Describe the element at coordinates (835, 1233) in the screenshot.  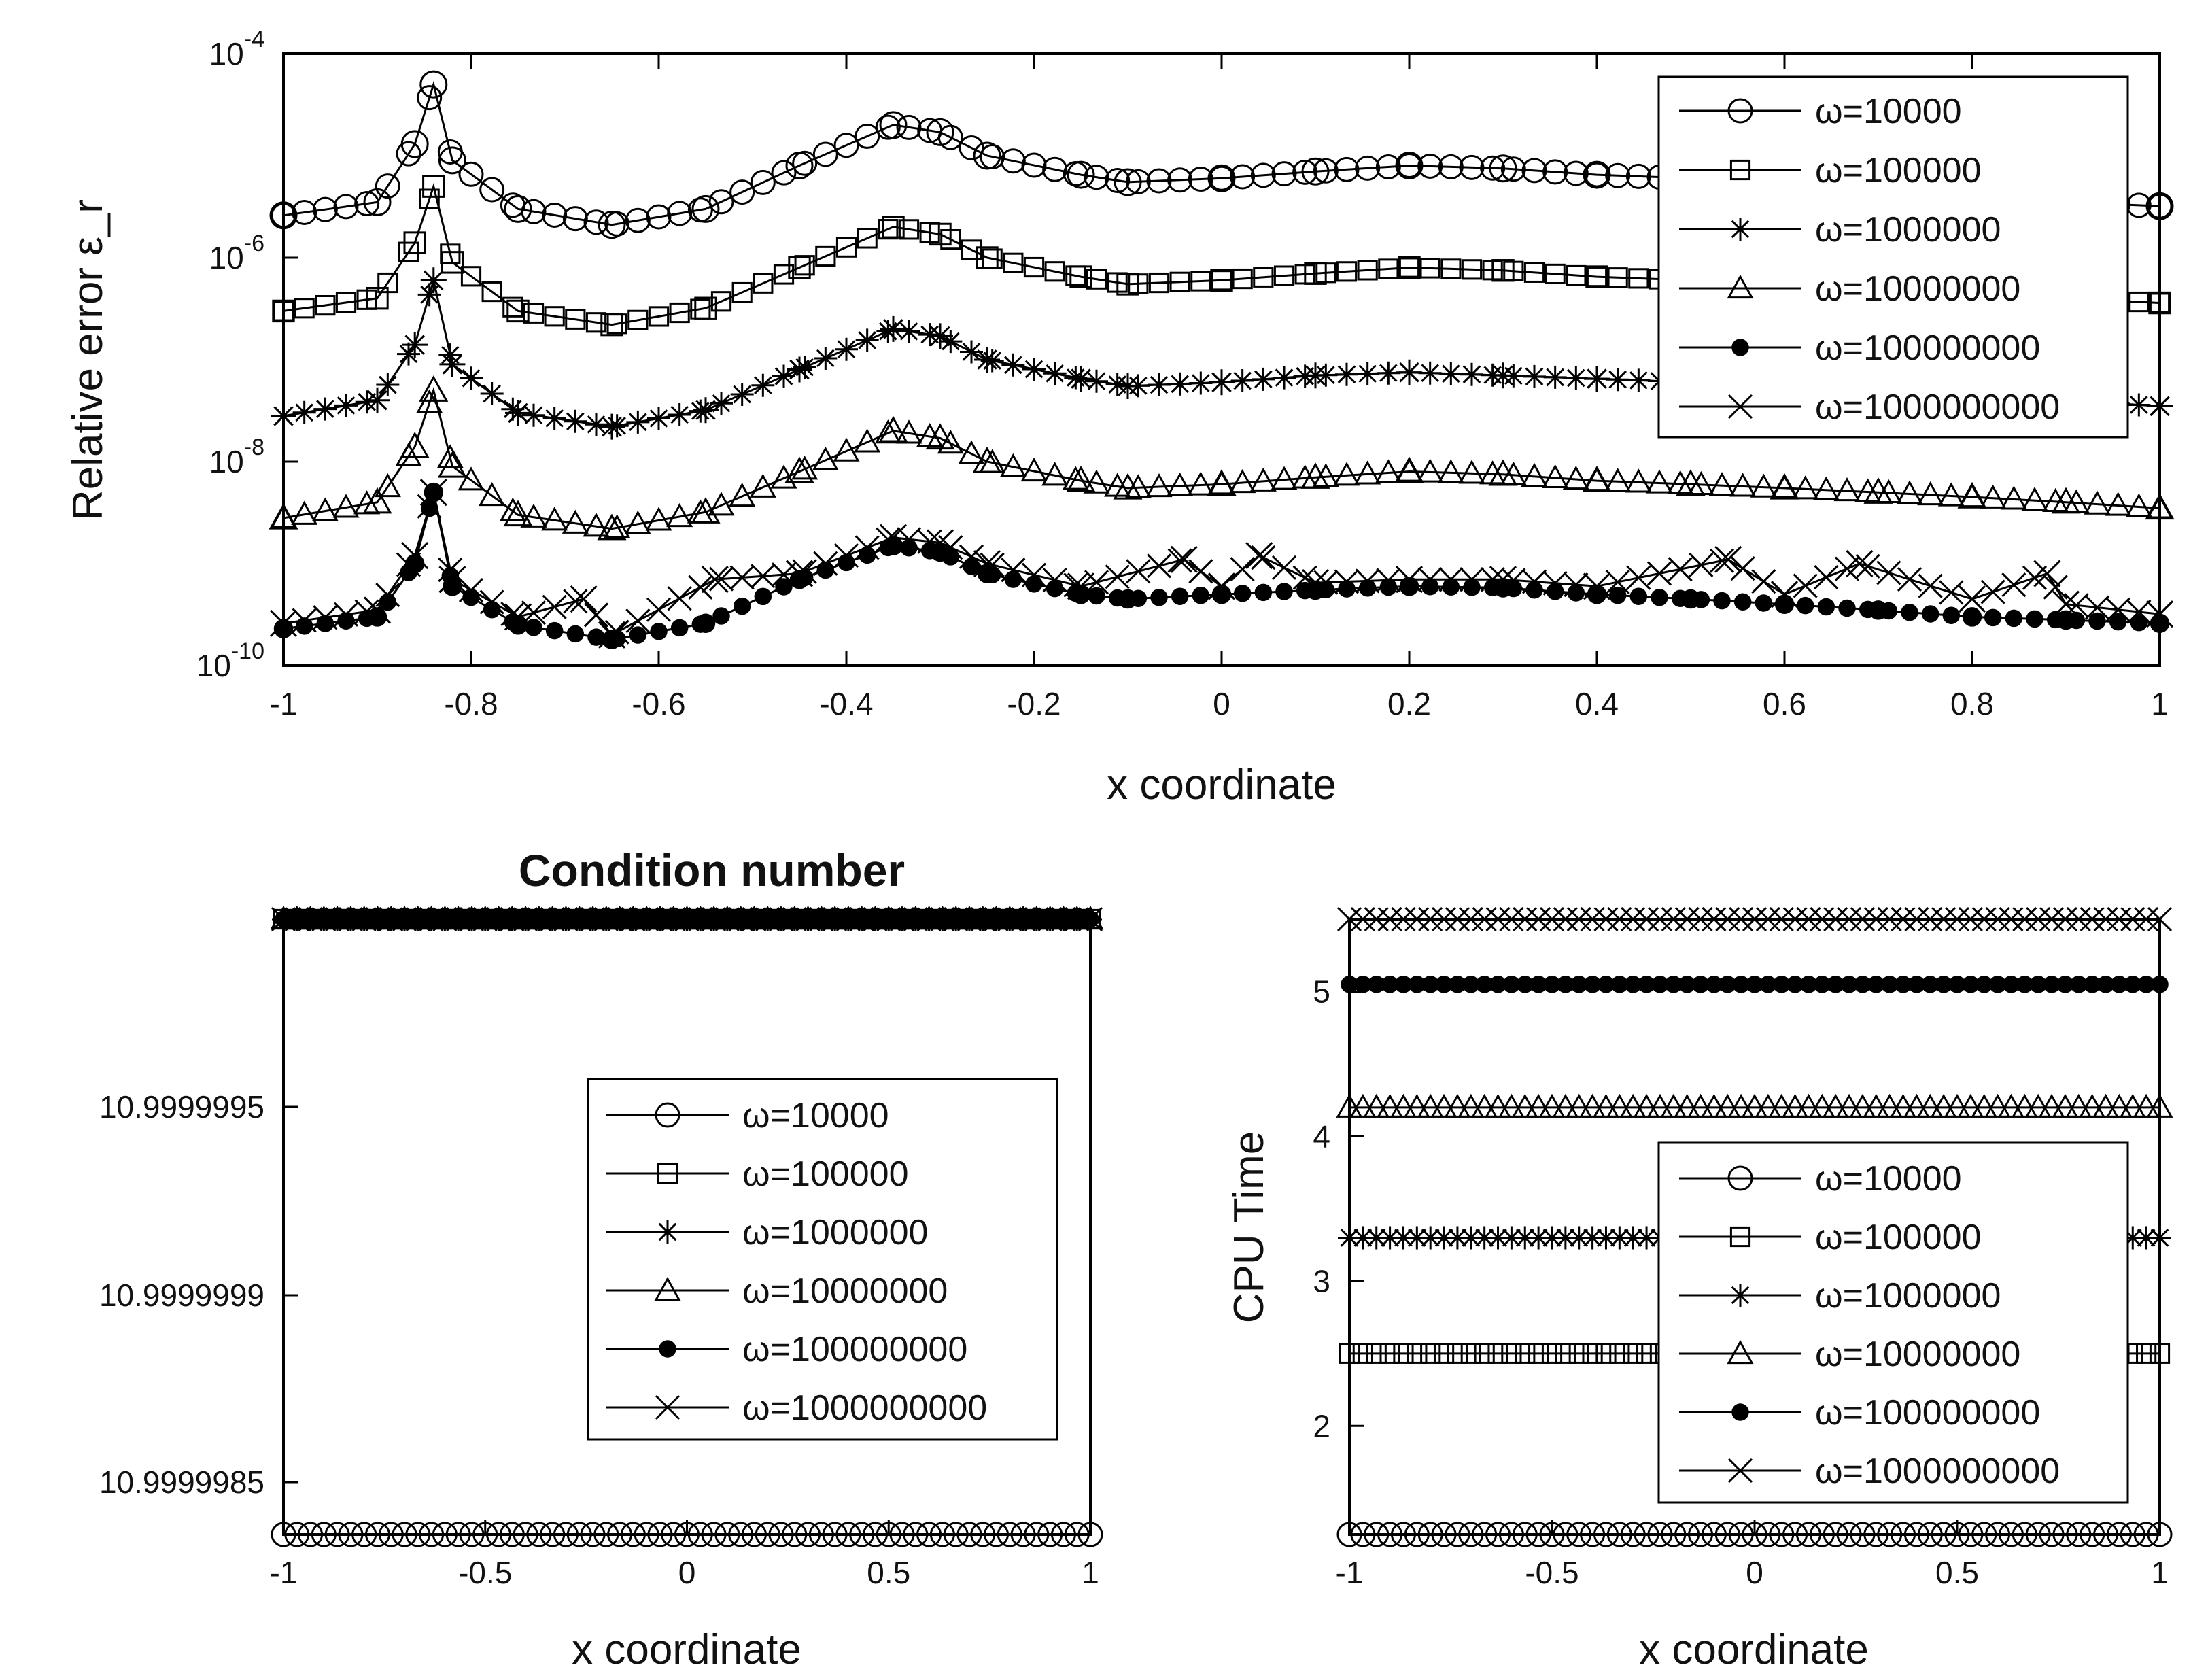
I see `condition-number-legend-label-2: ω=1000000` at that location.